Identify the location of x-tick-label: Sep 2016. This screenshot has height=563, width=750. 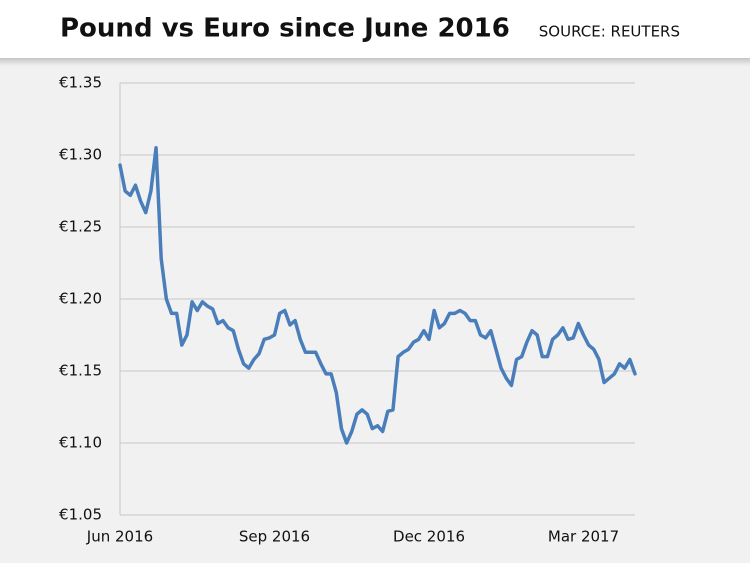
(274, 537).